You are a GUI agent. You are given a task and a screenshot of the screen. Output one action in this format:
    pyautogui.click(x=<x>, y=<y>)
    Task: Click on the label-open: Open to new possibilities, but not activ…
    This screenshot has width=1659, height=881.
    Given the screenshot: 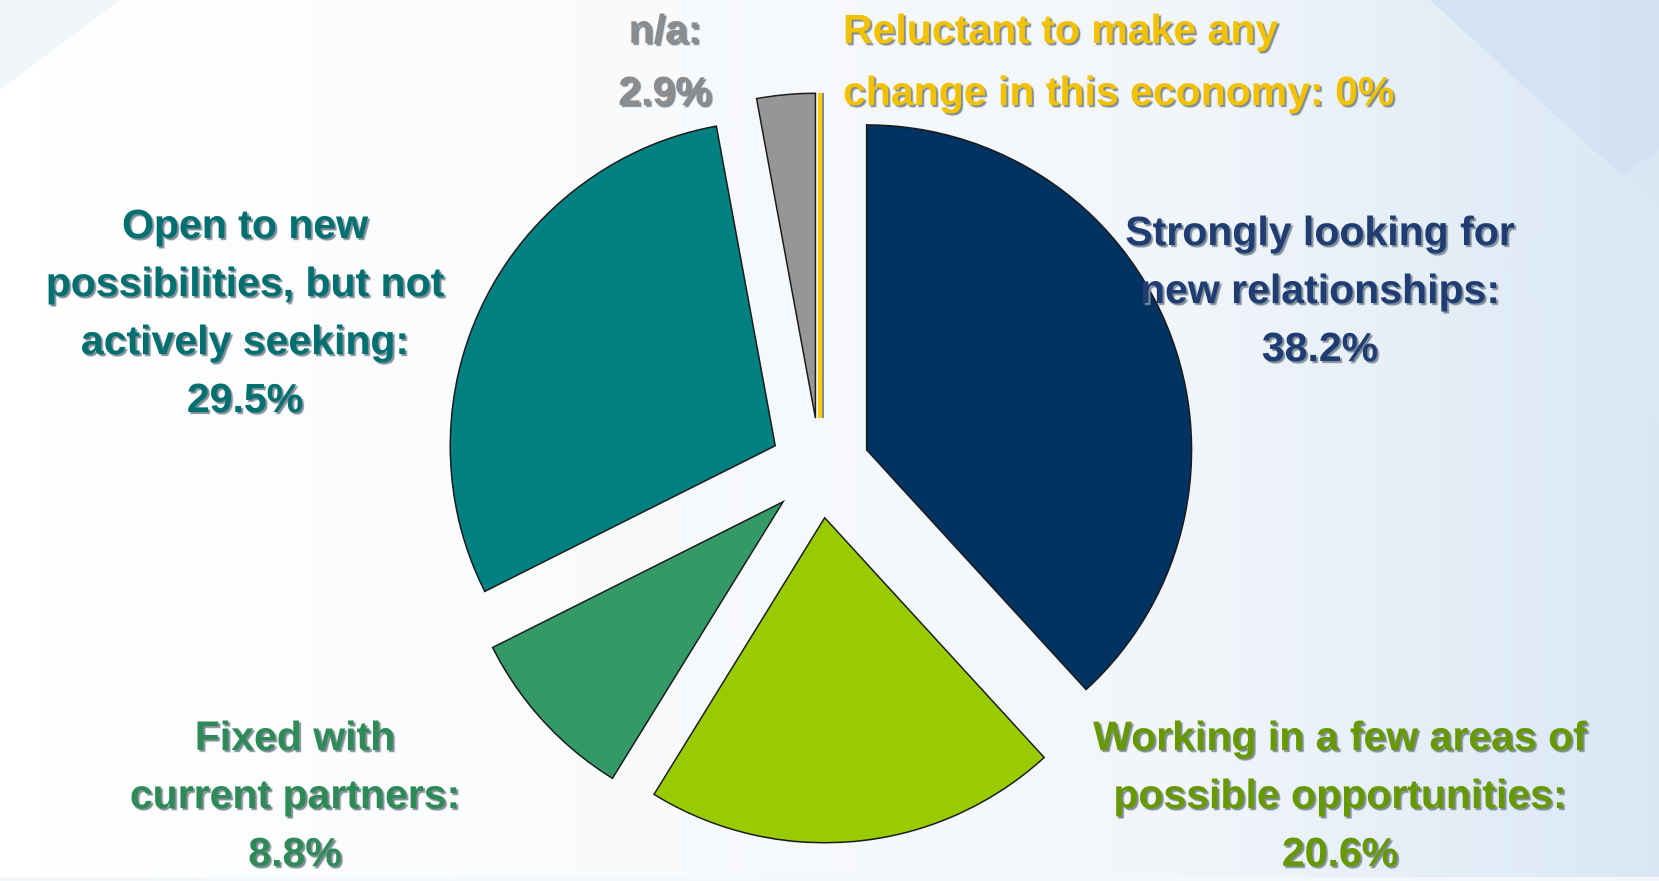 What is the action you would take?
    pyautogui.click(x=245, y=311)
    